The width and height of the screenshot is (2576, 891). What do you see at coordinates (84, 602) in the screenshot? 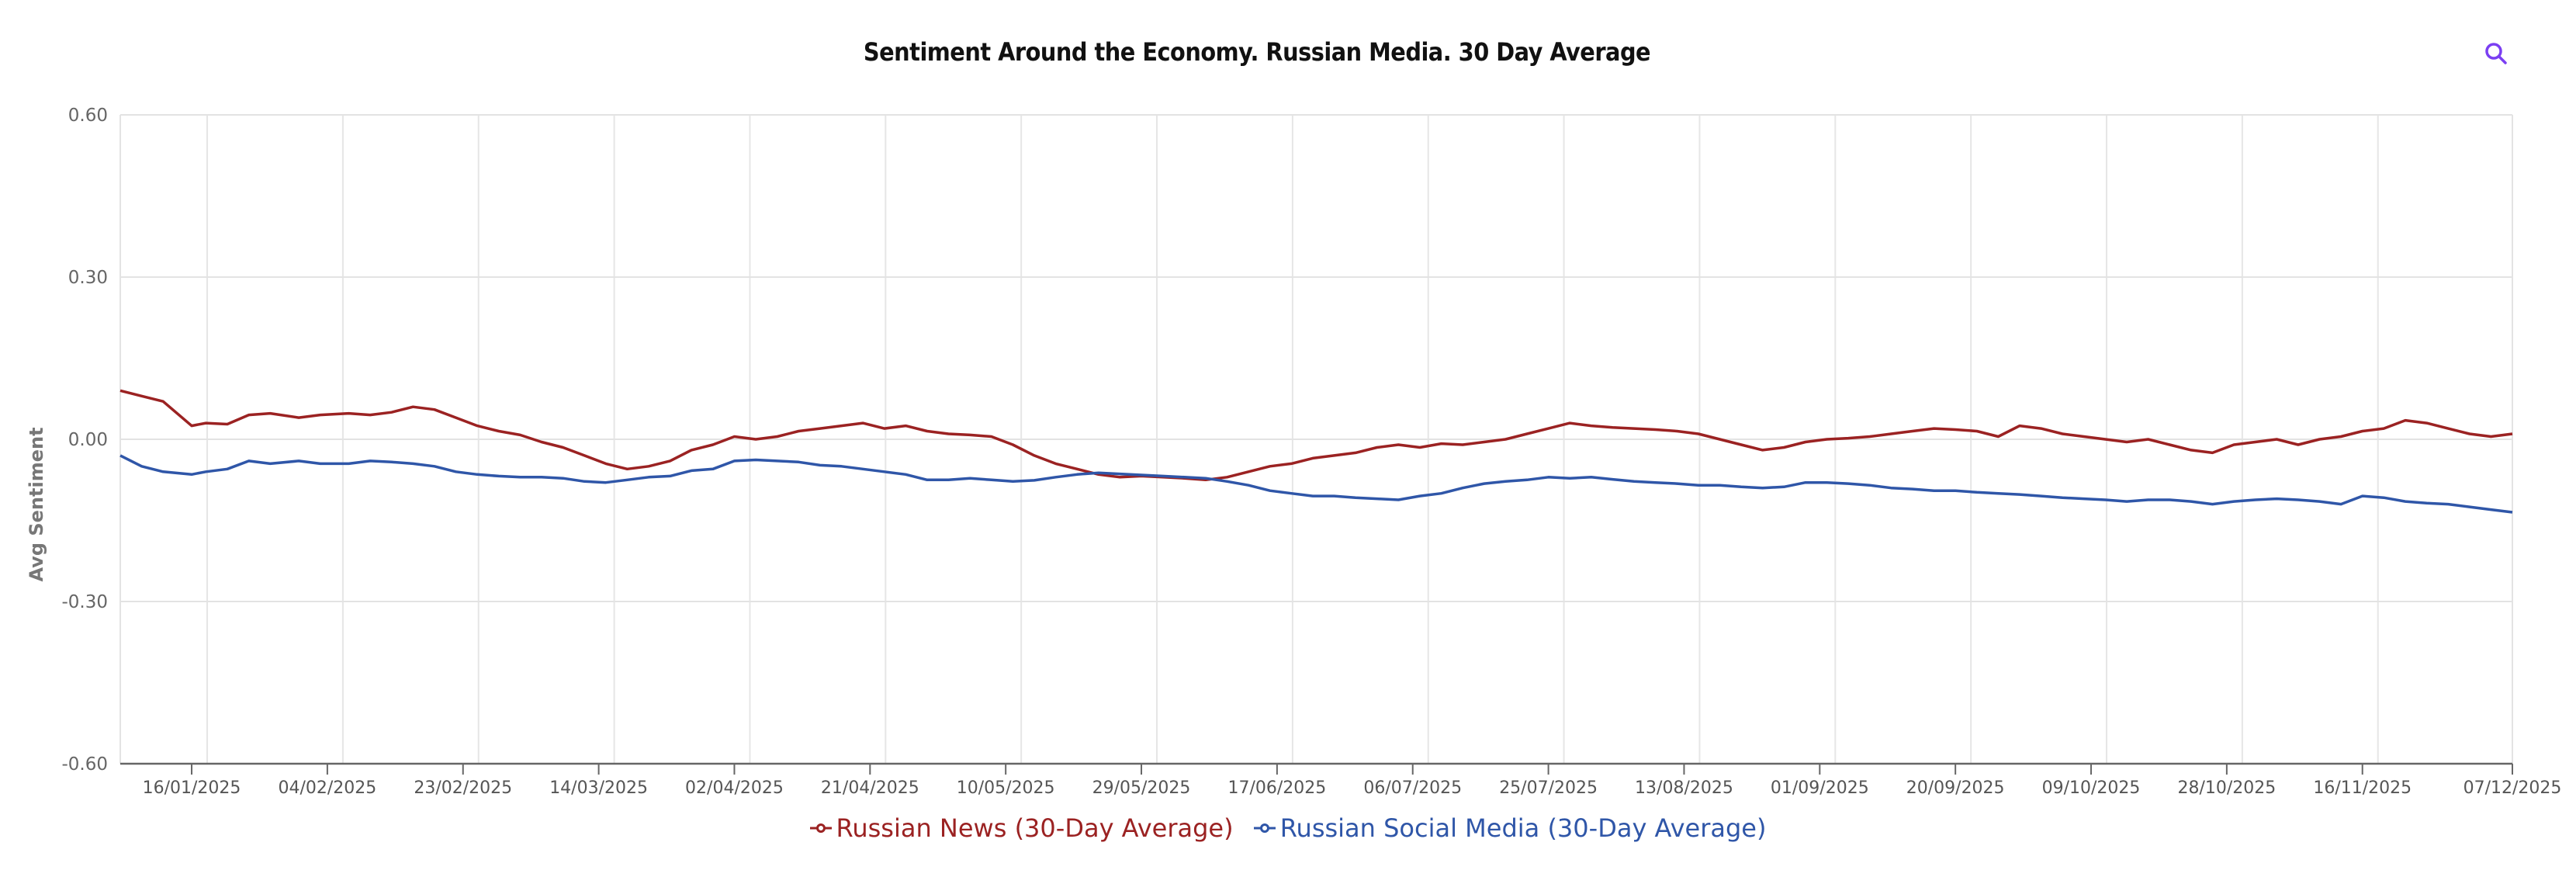
I see `y-tick-label: -0.30` at bounding box center [84, 602].